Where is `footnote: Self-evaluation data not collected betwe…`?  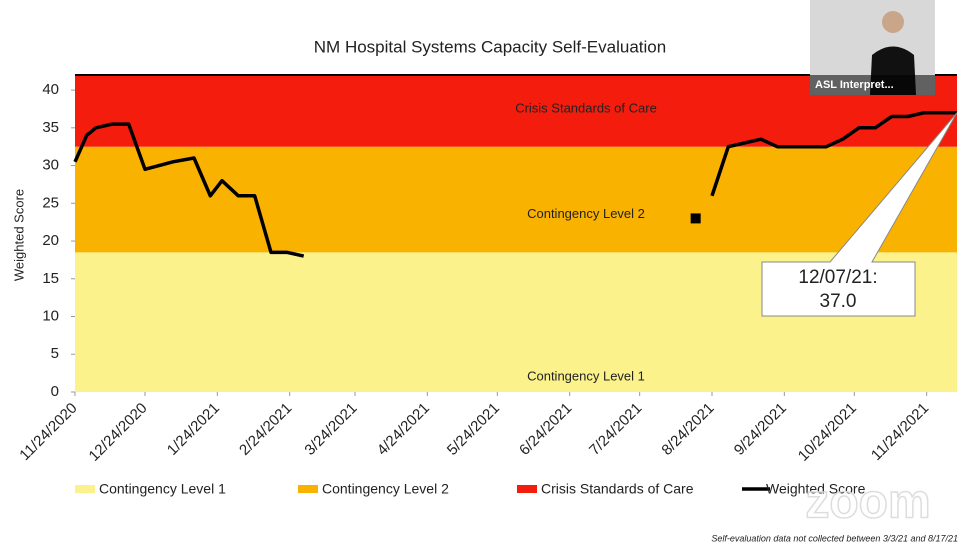
footnote: Self-evaluation data not collected betwe… is located at coordinates (834, 538).